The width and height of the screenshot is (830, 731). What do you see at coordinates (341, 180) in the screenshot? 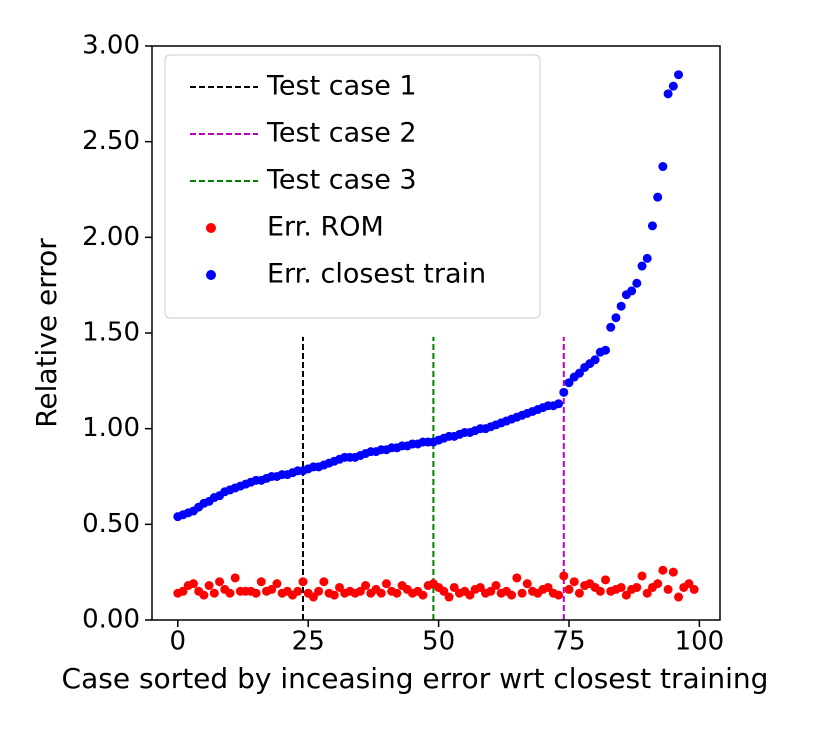
I see `legend-label: Test case 3` at bounding box center [341, 180].